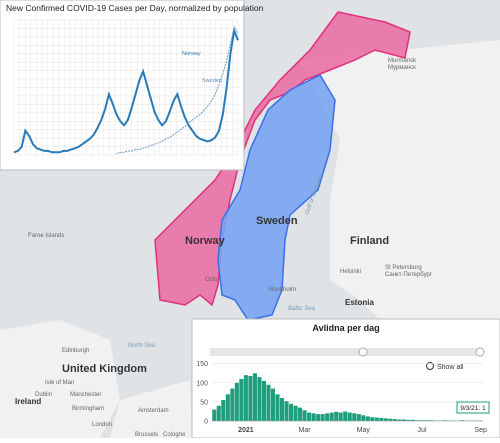 The image size is (500, 443). I want to click on city-label: Helsinki, so click(350, 272).